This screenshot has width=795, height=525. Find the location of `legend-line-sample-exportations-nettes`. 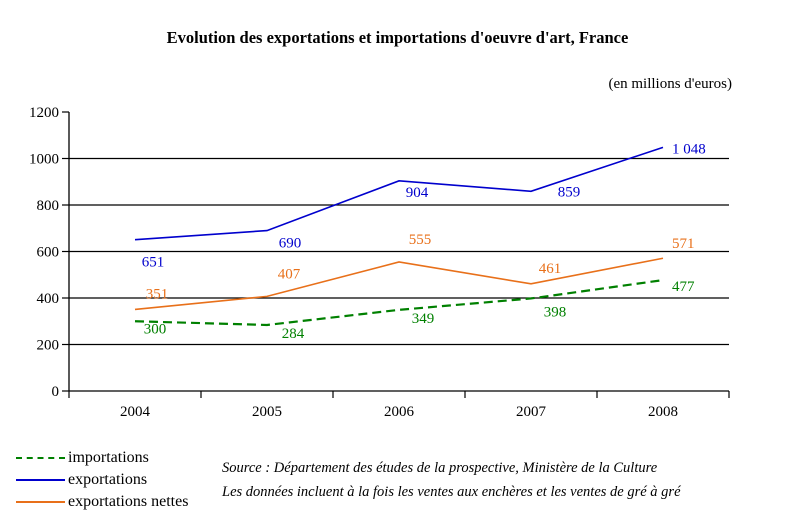

legend-line-sample-exportations-nettes is located at coordinates (40, 502).